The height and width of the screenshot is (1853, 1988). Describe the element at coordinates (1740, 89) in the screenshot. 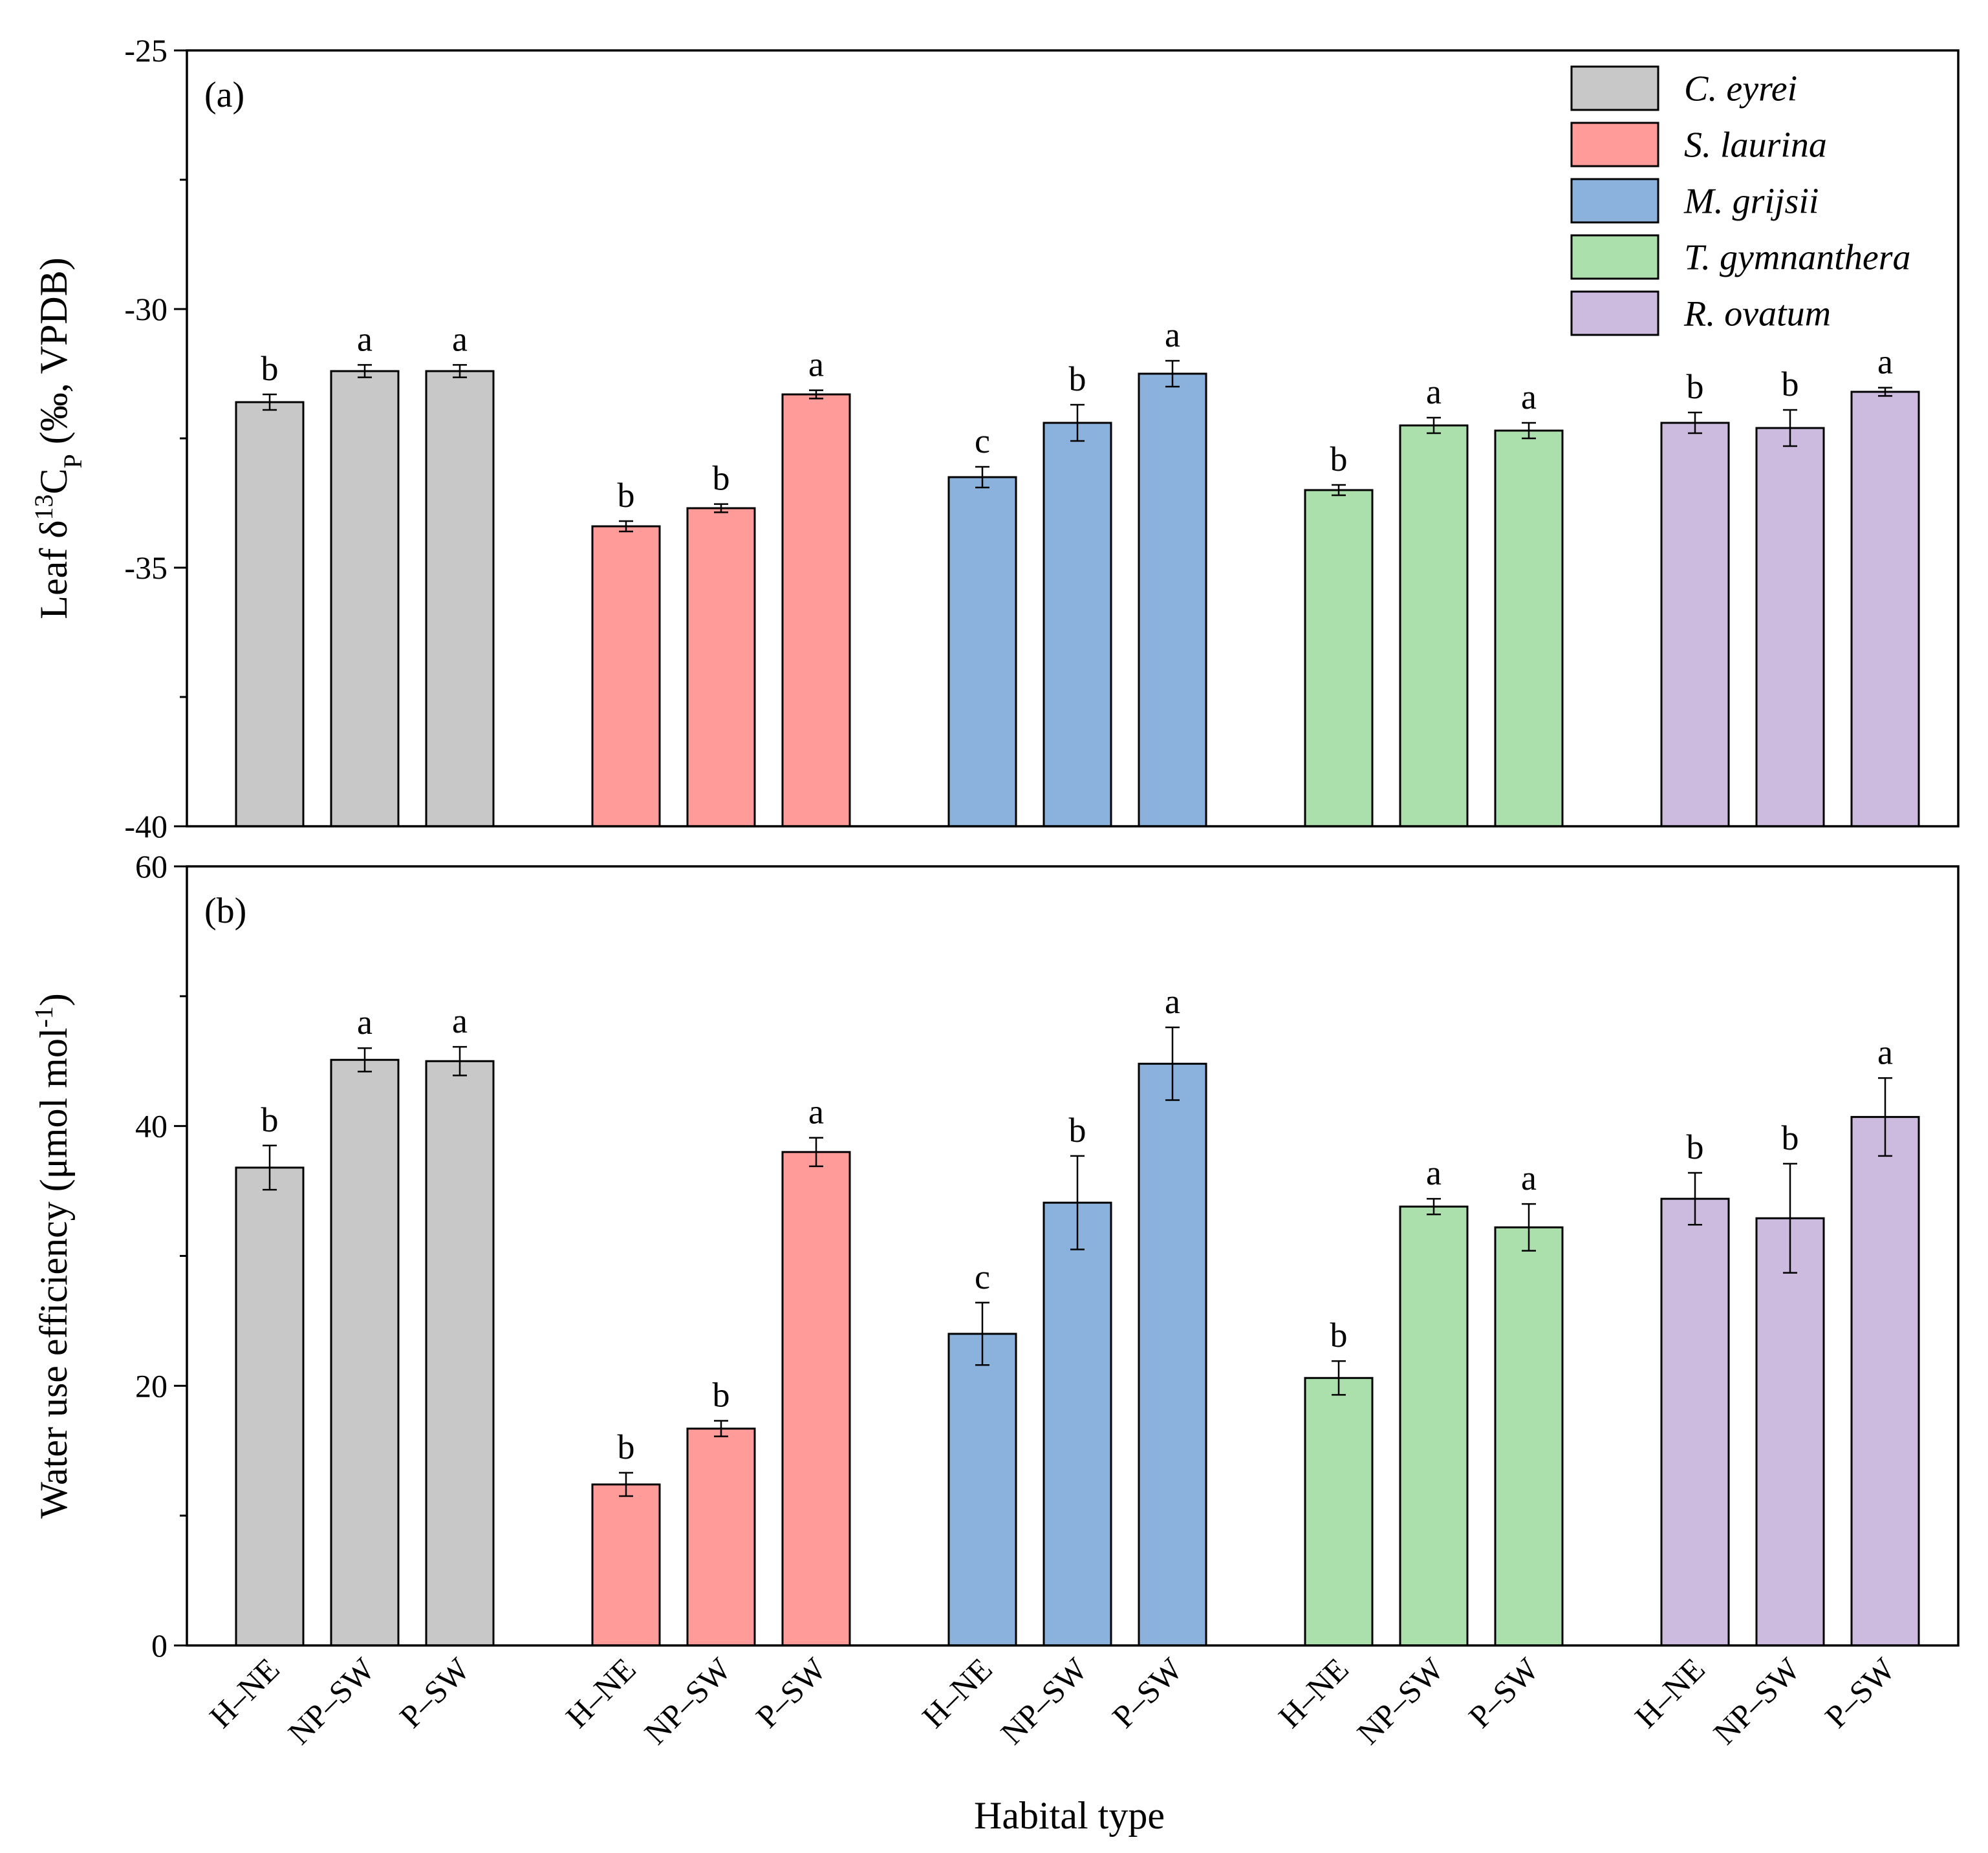

I see `legend-label: C. eyrei` at that location.